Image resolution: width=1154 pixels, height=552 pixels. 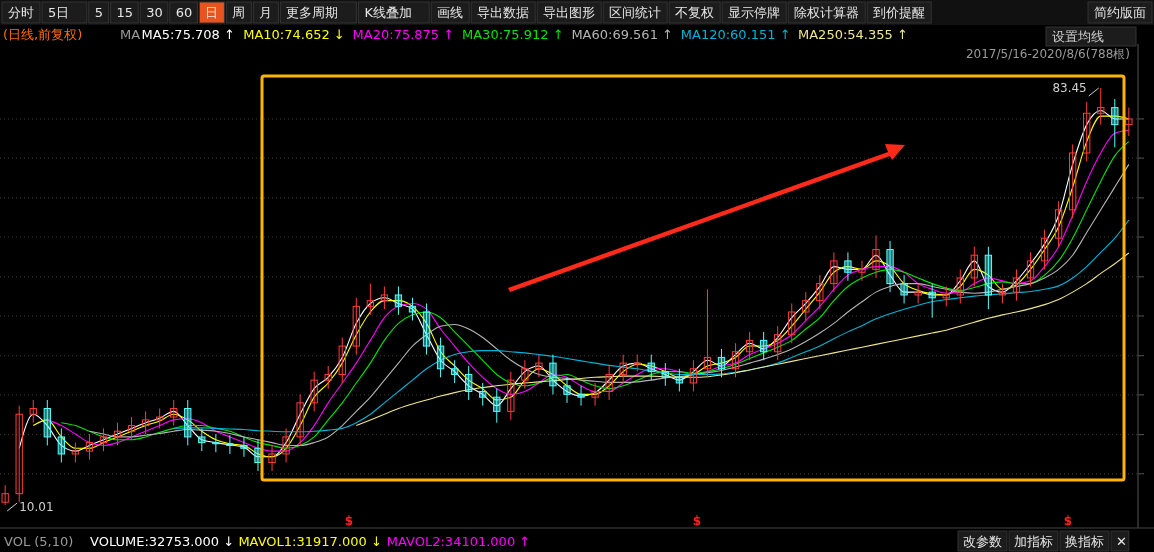 I want to click on text: MAVOL1:31917.000 ↓, so click(x=310, y=541).